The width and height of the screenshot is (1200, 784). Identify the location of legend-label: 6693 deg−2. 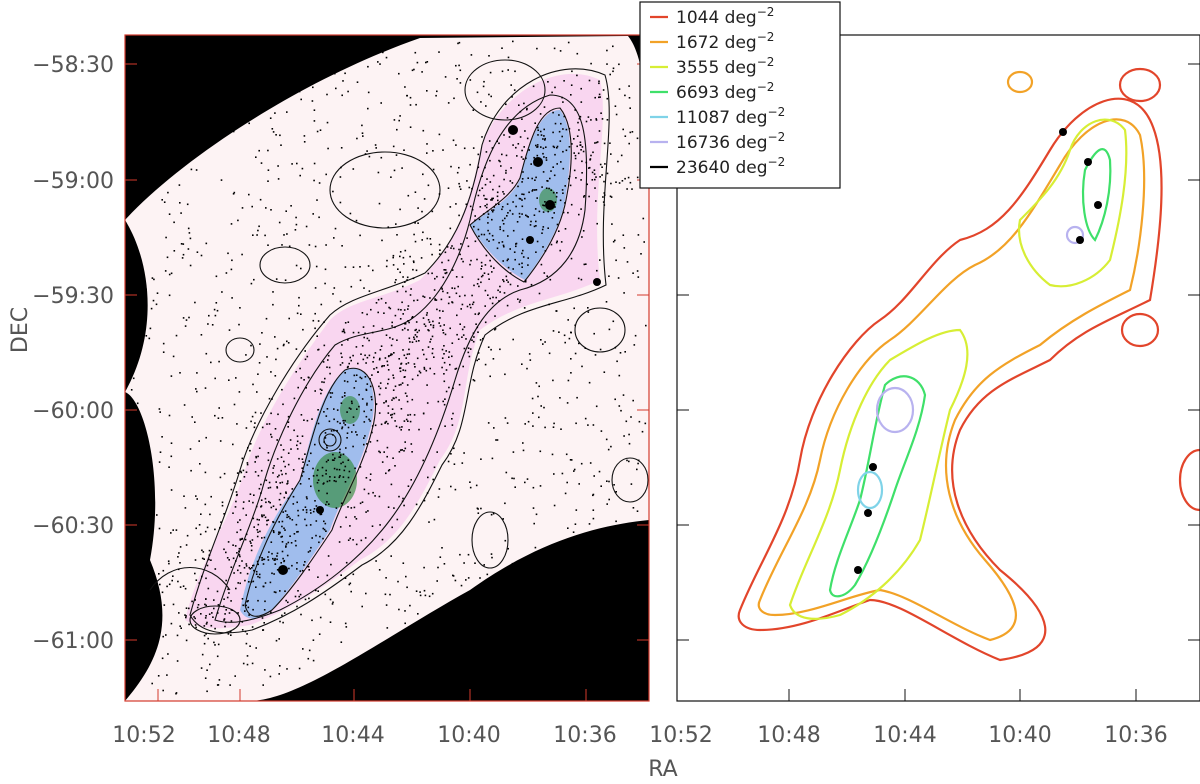
(725, 91).